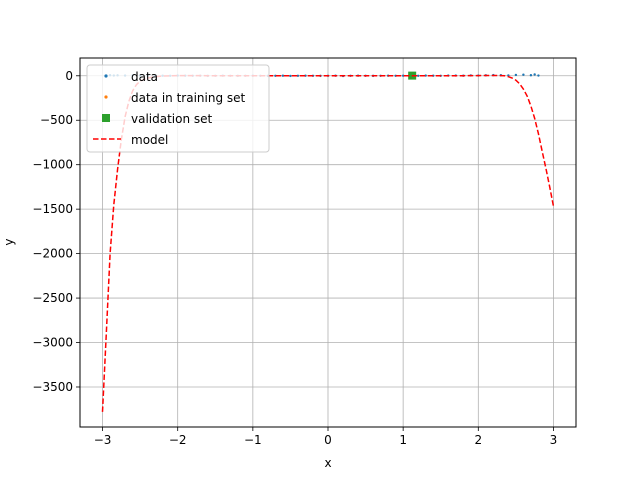 The height and width of the screenshot is (480, 640). I want to click on x-tick-label: −1, so click(253, 440).